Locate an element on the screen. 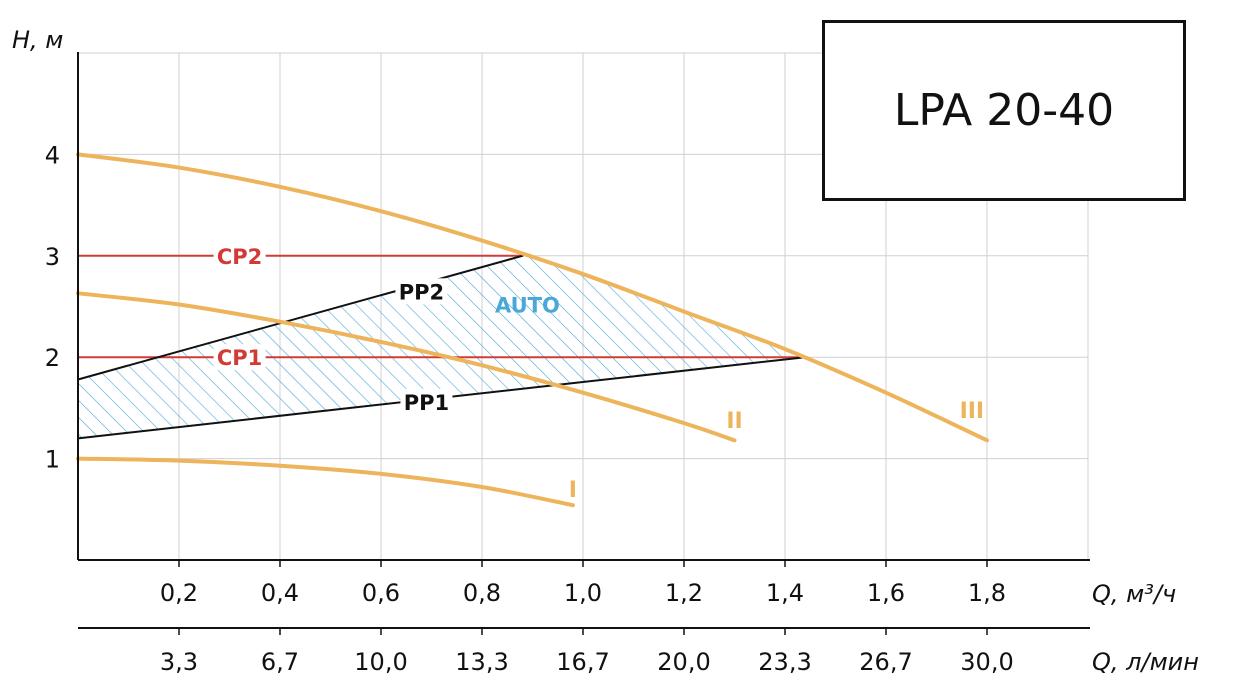 The height and width of the screenshot is (692, 1247). x-tick-label: 0,4 is located at coordinates (280, 593).